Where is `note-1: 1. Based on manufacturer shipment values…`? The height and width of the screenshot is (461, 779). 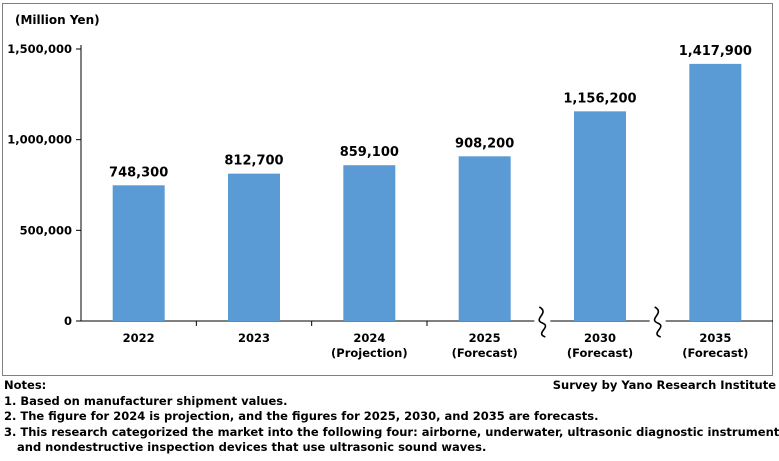
note-1: 1. Based on manufacturer shipment values… is located at coordinates (146, 400).